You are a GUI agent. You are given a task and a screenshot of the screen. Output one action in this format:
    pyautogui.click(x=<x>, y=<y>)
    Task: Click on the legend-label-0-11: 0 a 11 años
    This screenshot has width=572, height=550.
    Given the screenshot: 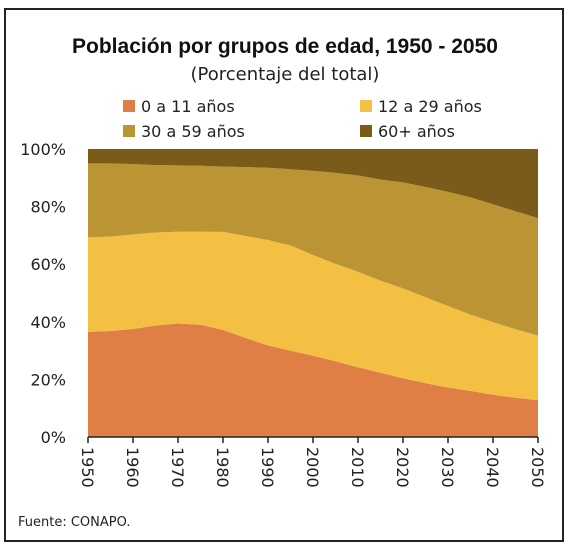 What is the action you would take?
    pyautogui.click(x=188, y=106)
    